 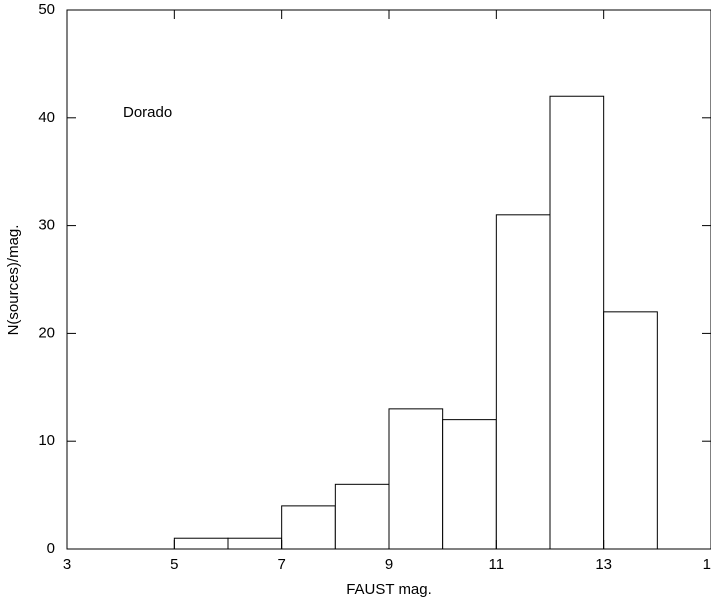 I want to click on x-axis-label: FAUST mag., so click(x=389, y=589).